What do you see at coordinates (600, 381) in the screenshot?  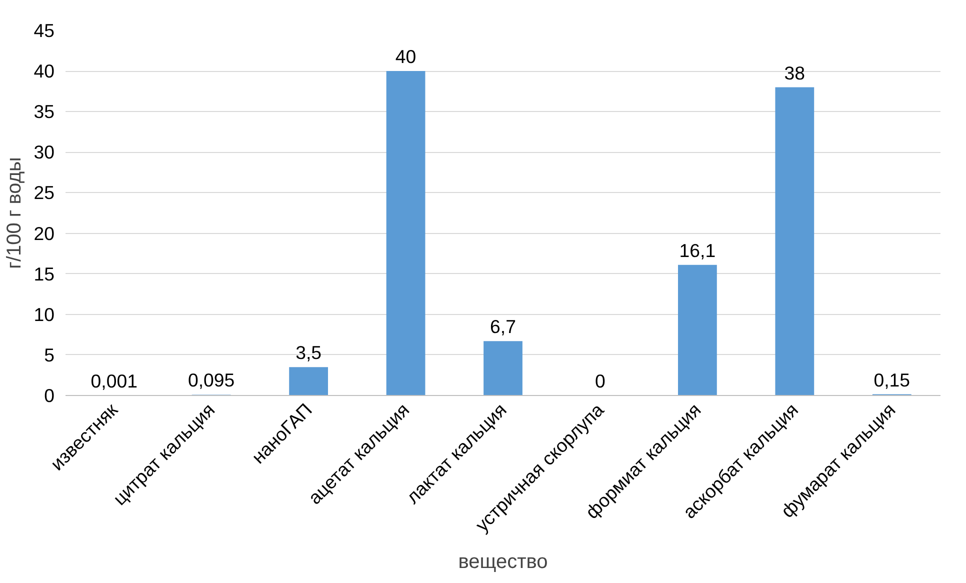 I see `data-label: 0` at bounding box center [600, 381].